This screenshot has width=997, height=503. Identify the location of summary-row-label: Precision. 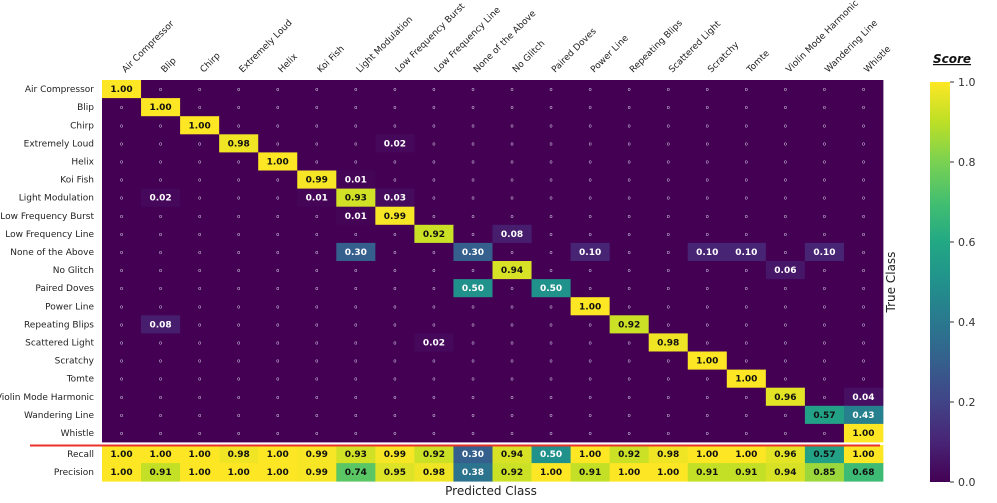
(74, 473).